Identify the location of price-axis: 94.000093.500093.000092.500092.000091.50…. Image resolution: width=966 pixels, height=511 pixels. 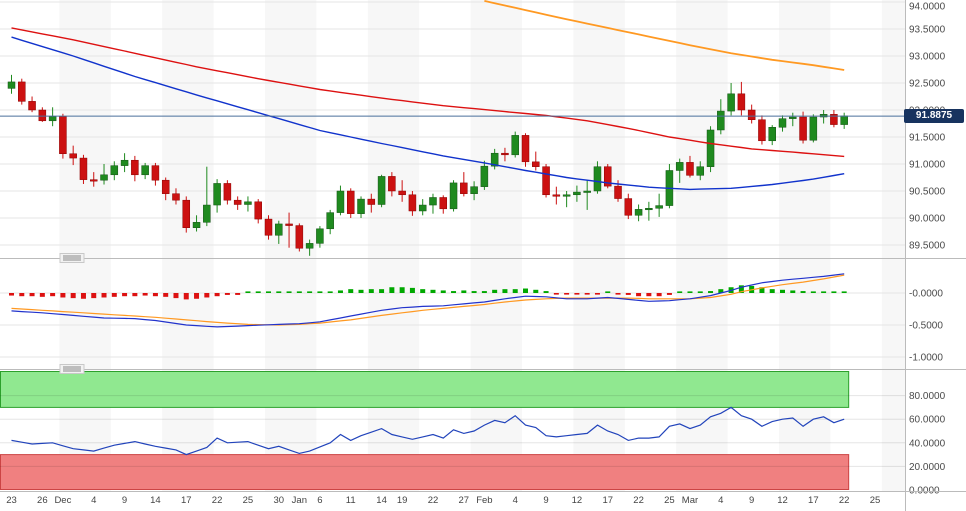
(925, 255).